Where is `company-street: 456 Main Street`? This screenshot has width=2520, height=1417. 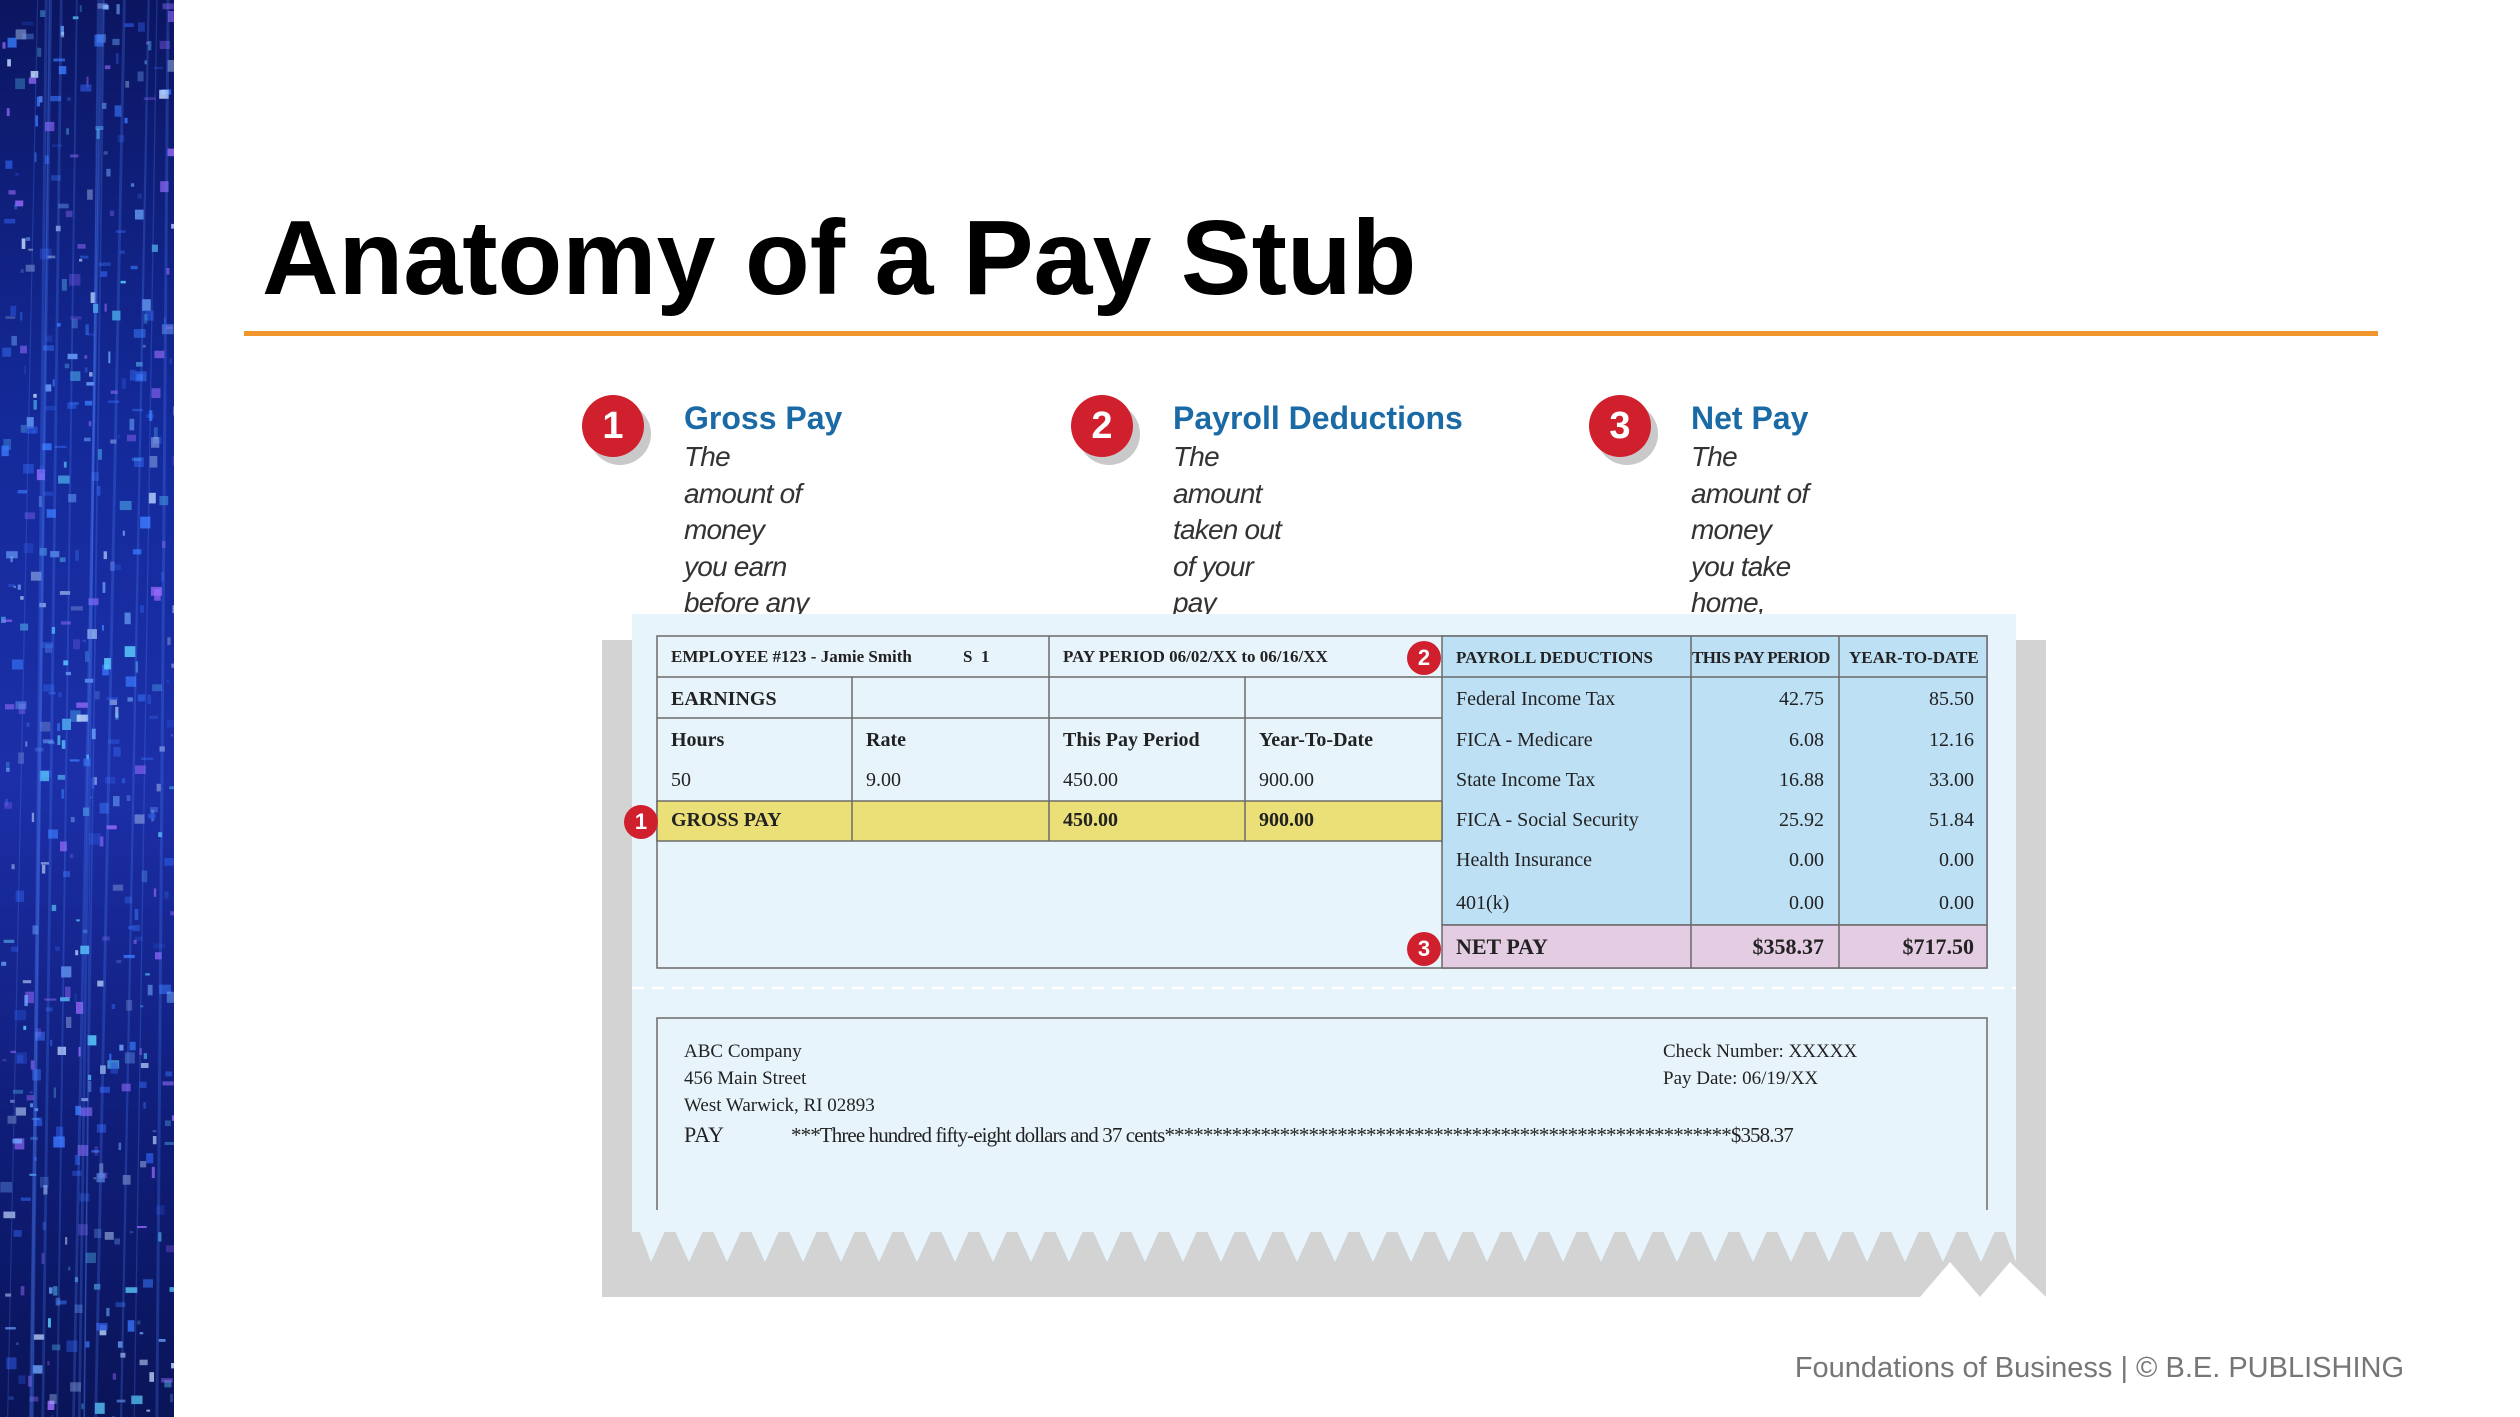
company-street: 456 Main Street is located at coordinates (745, 1078).